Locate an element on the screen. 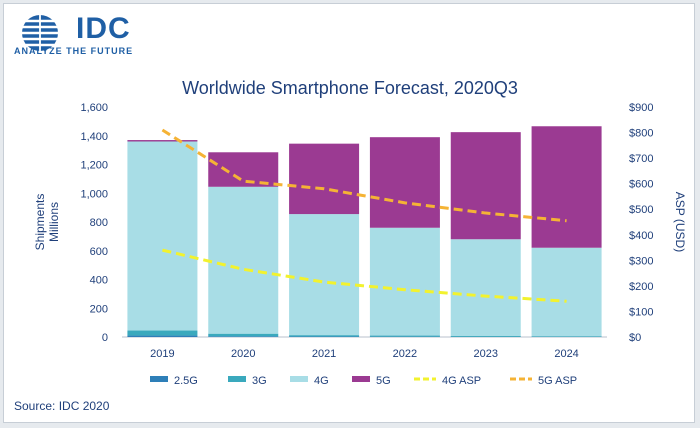 Image resolution: width=700 pixels, height=428 pixels. y2-axis-label: ASP (USD) is located at coordinates (680, 222).